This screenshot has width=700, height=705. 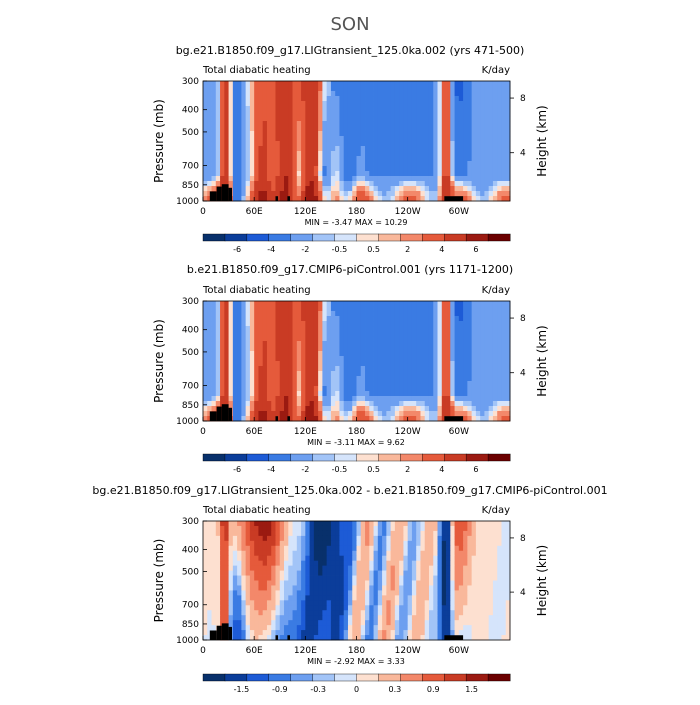 What do you see at coordinates (280, 237) in the screenshot?
I see `colorbar-swatch` at bounding box center [280, 237].